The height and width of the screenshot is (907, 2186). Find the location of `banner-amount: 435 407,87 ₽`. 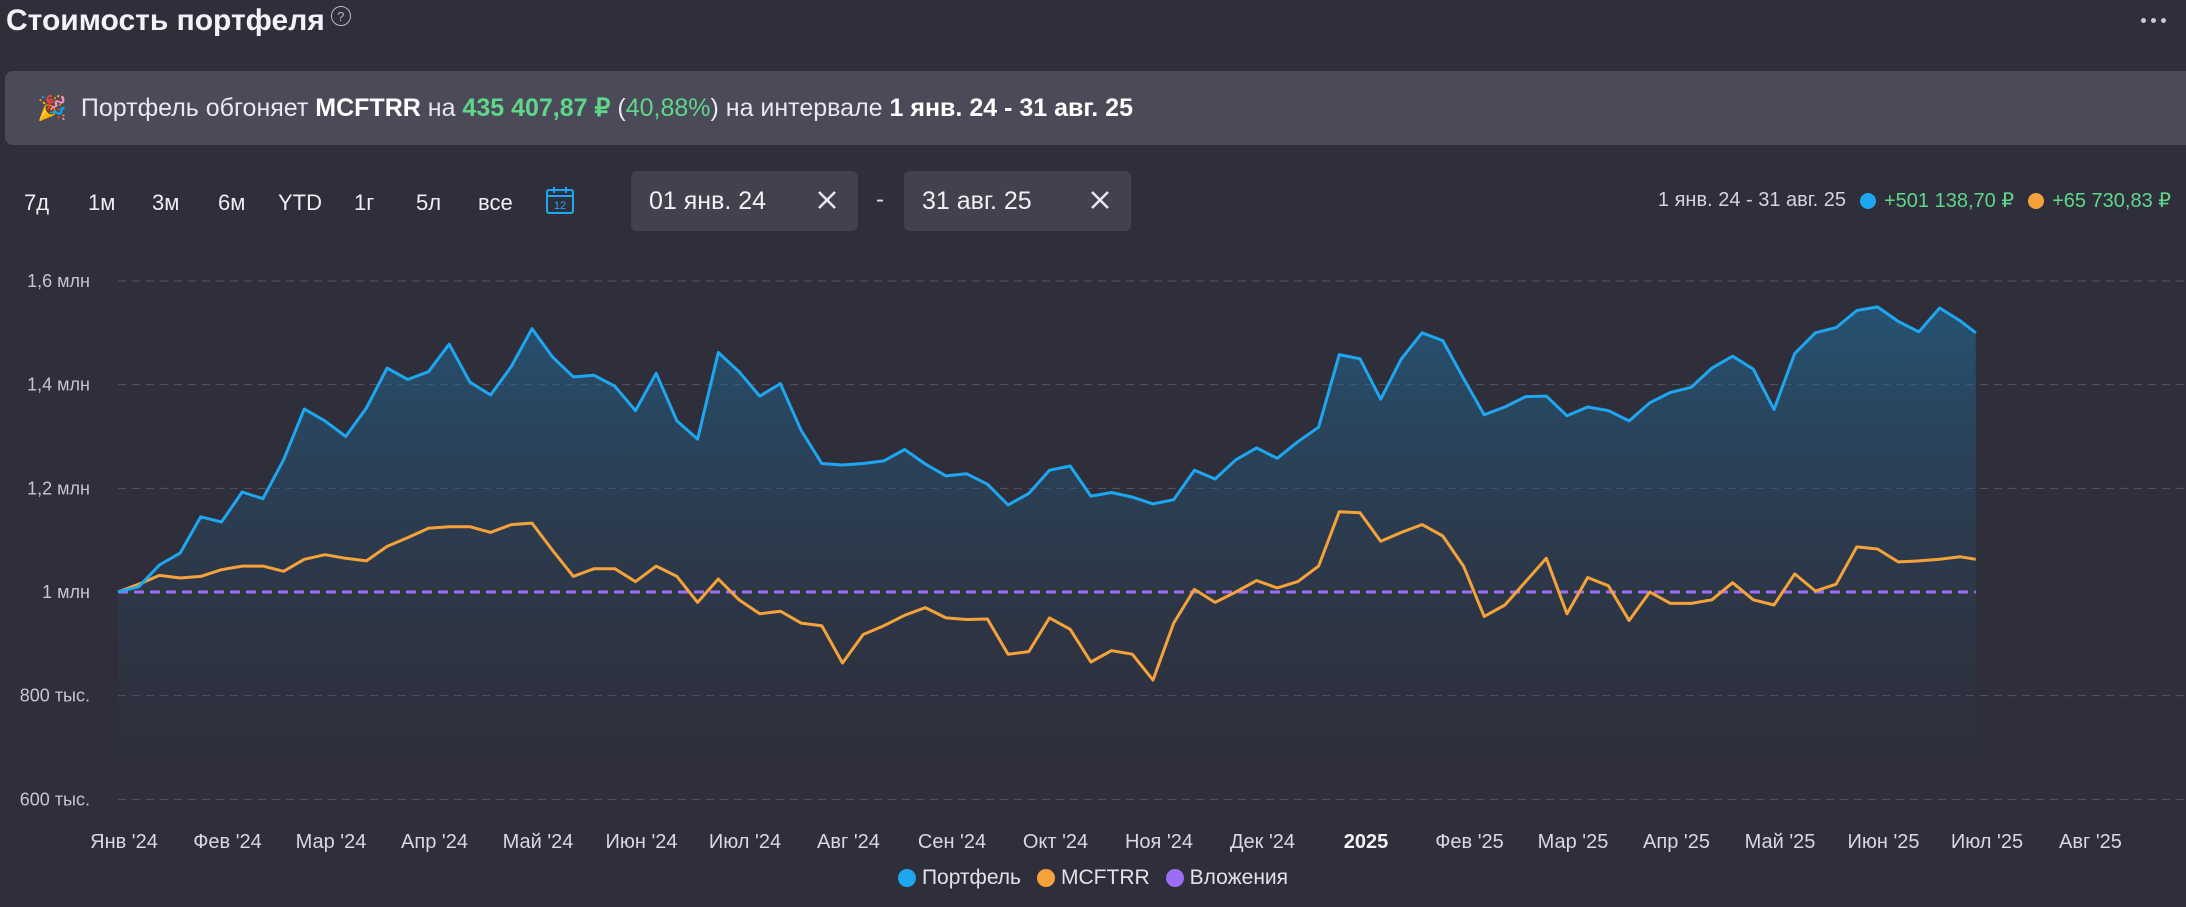

banner-amount: 435 407,87 ₽ is located at coordinates (536, 108).